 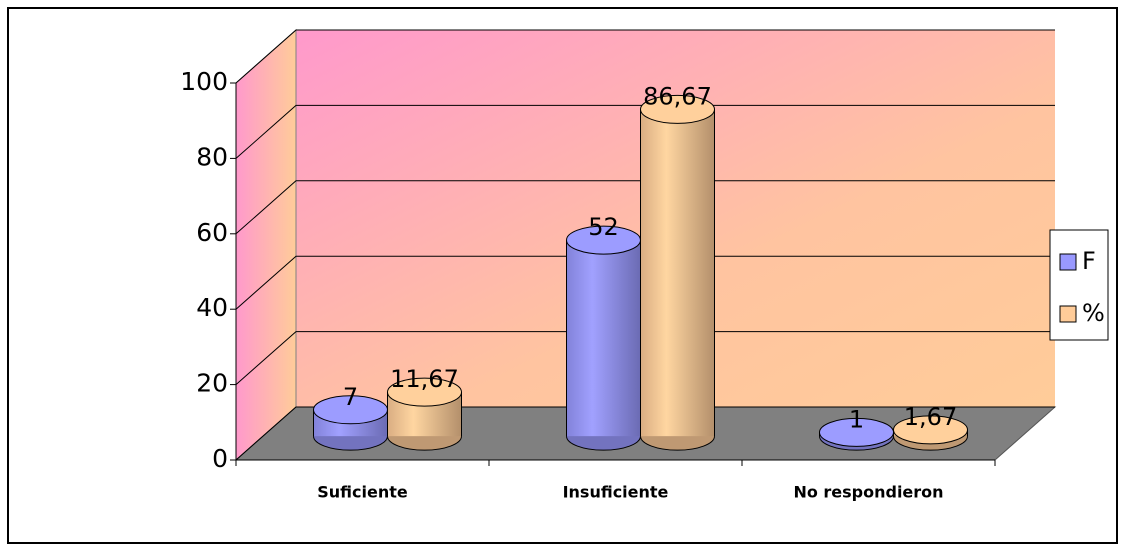 What do you see at coordinates (1089, 261) in the screenshot?
I see `legend-label: F` at bounding box center [1089, 261].